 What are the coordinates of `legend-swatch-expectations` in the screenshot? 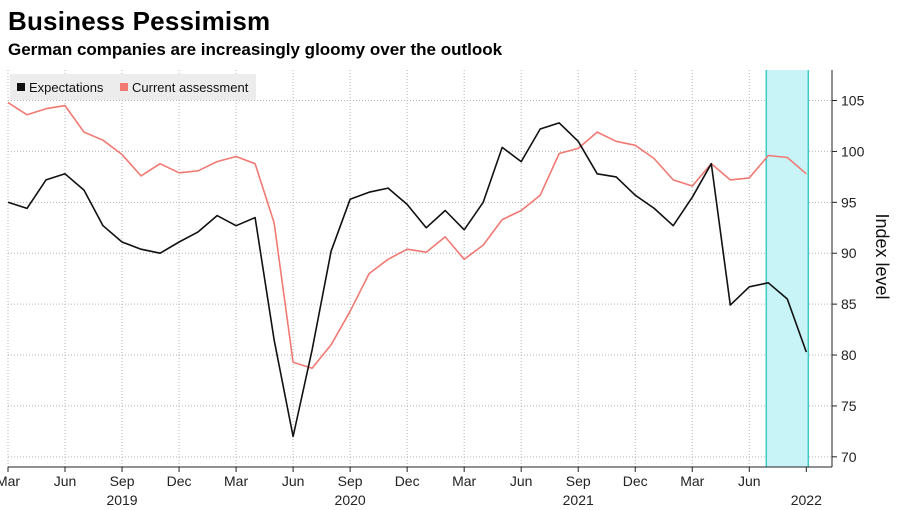 It's located at (21, 87).